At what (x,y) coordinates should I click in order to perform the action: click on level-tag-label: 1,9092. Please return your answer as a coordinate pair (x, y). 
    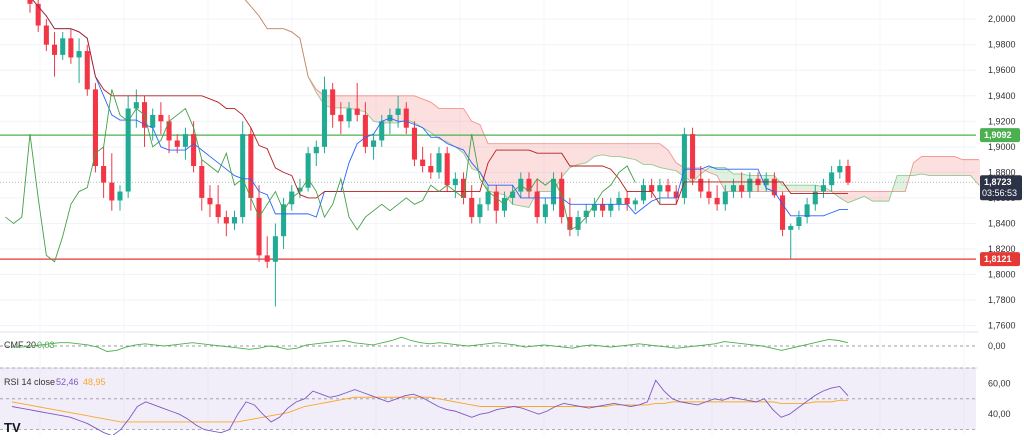
    Looking at the image, I should click on (998, 135).